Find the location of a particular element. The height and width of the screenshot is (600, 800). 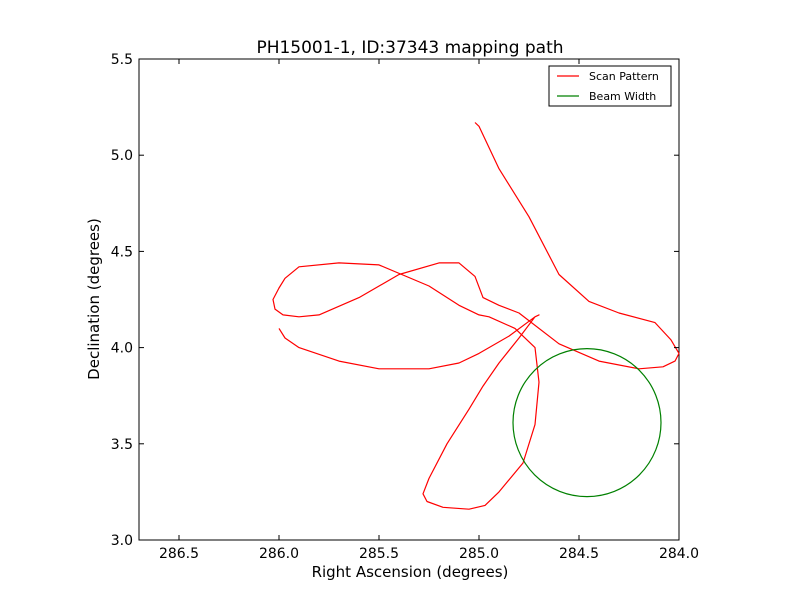

y-tick-label: 5.0 is located at coordinates (122, 156).